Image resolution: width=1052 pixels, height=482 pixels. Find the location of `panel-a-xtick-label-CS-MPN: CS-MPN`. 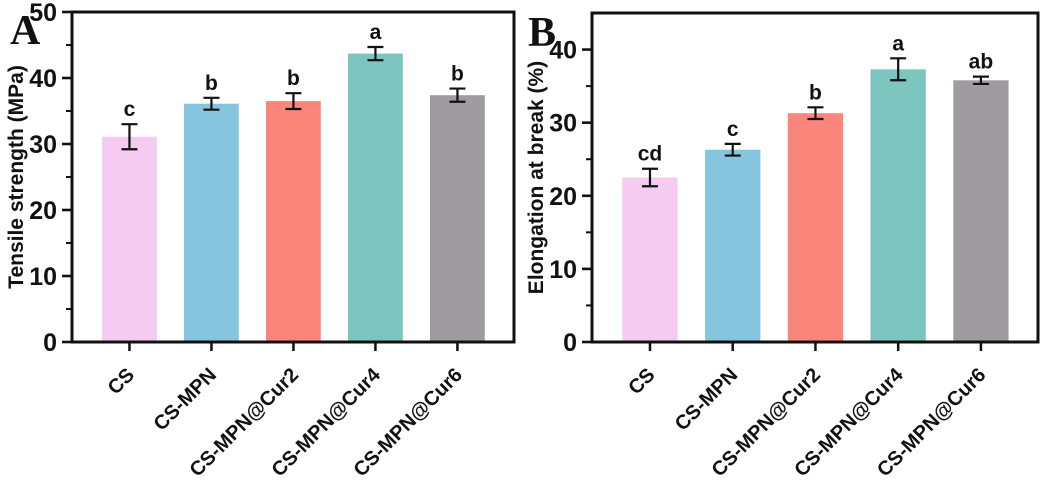

panel-a-xtick-label-CS-MPN: CS-MPN is located at coordinates (185, 399).